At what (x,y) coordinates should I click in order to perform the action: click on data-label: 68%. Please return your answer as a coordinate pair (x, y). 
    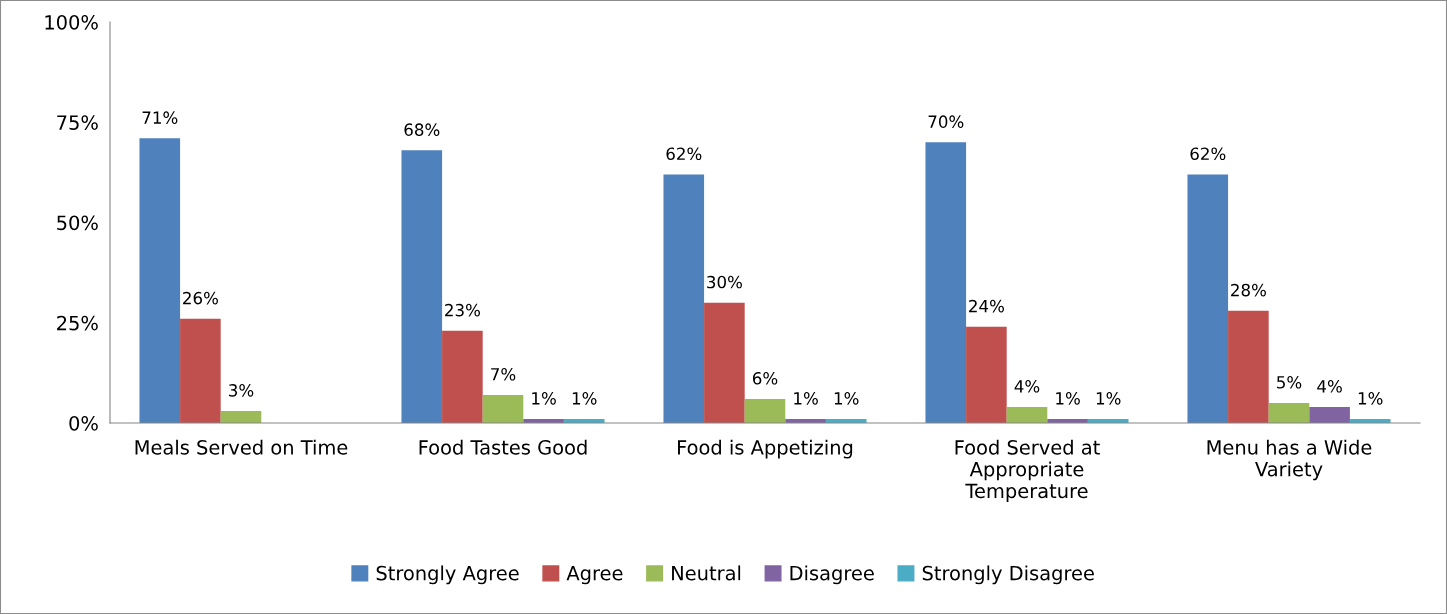
    Looking at the image, I should click on (422, 129).